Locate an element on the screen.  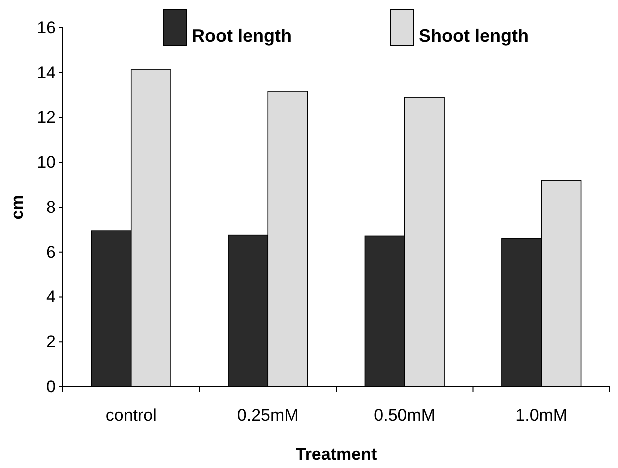
y-tick-label: 16 is located at coordinates (46, 28).